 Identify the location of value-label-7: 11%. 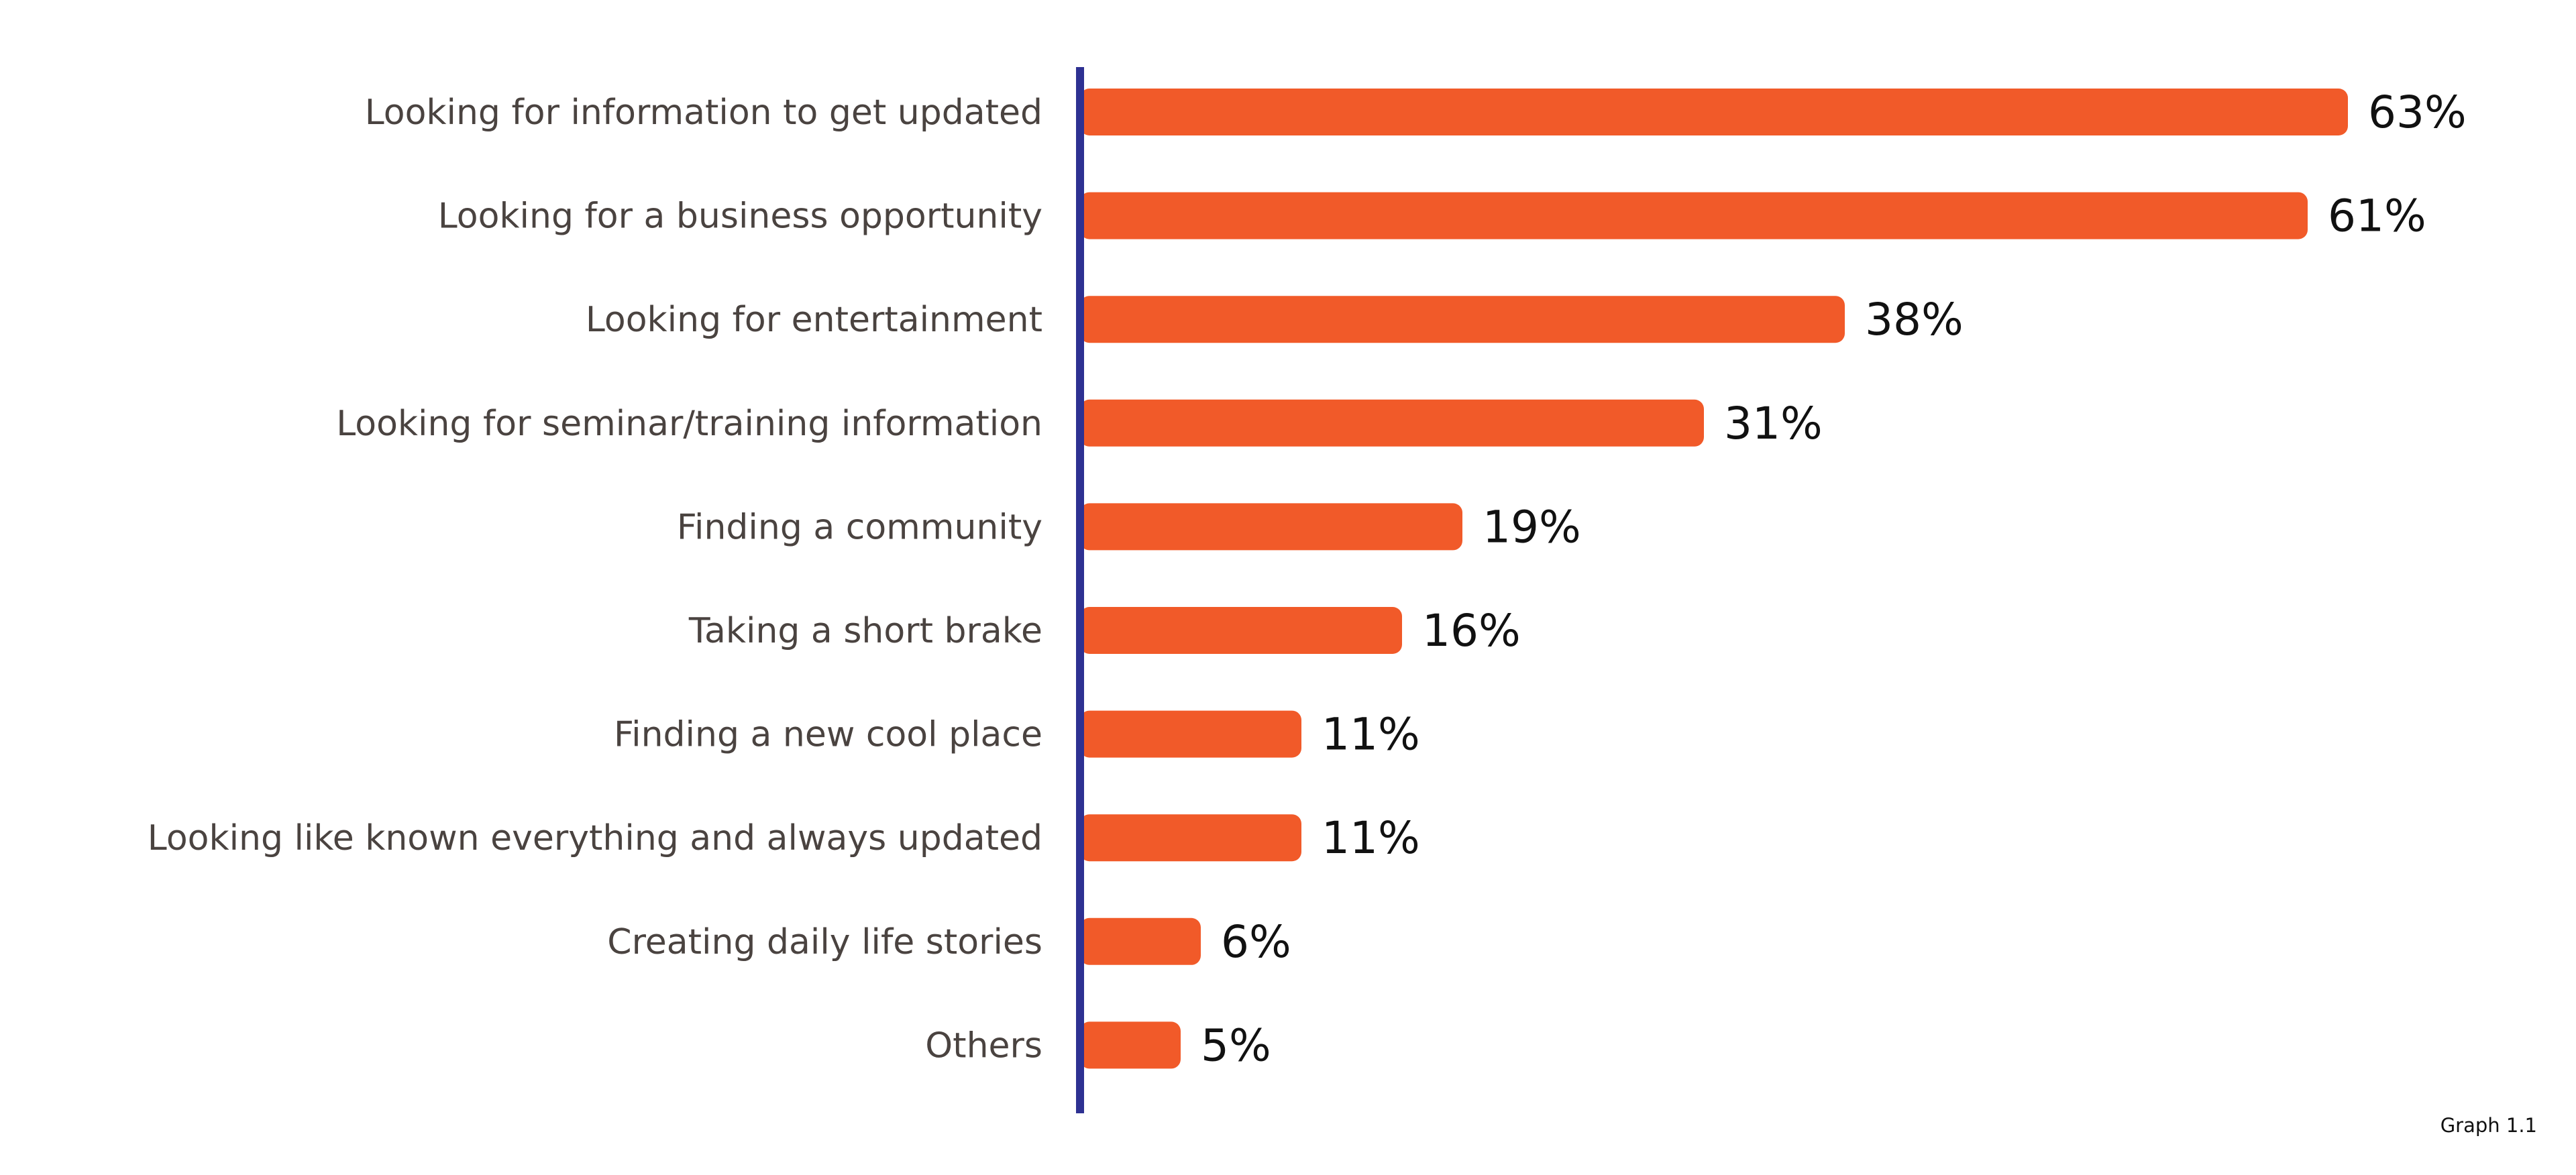
(1371, 735).